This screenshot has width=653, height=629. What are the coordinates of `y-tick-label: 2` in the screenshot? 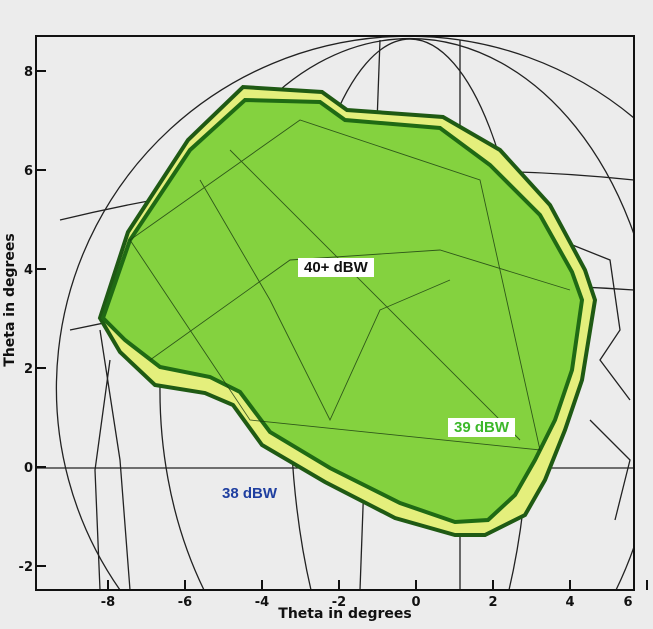 It's located at (28, 369).